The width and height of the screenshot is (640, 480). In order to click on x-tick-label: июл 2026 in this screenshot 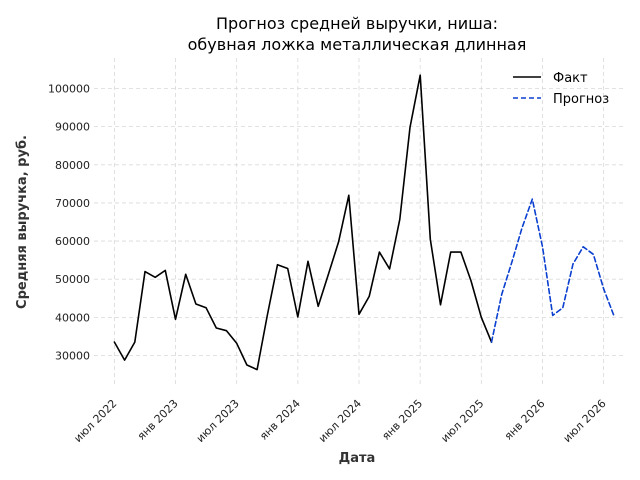, I will do `click(585, 421)`.